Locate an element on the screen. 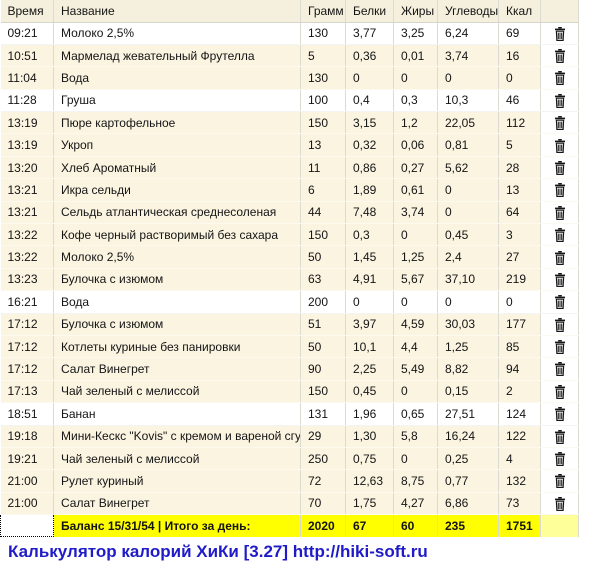 This screenshot has height=564, width=604. food-name-cell: Вода is located at coordinates (177, 302).